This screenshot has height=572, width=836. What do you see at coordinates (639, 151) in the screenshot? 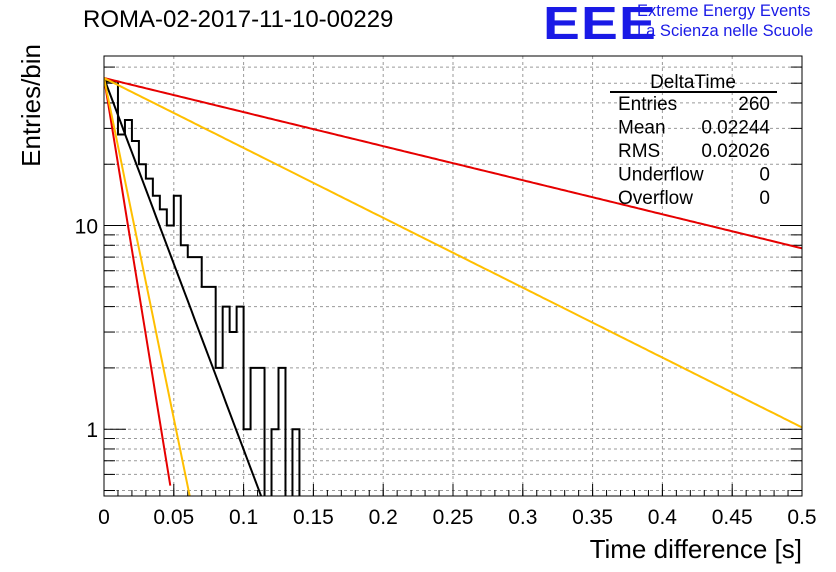
I see `stats-label: RMS` at bounding box center [639, 151].